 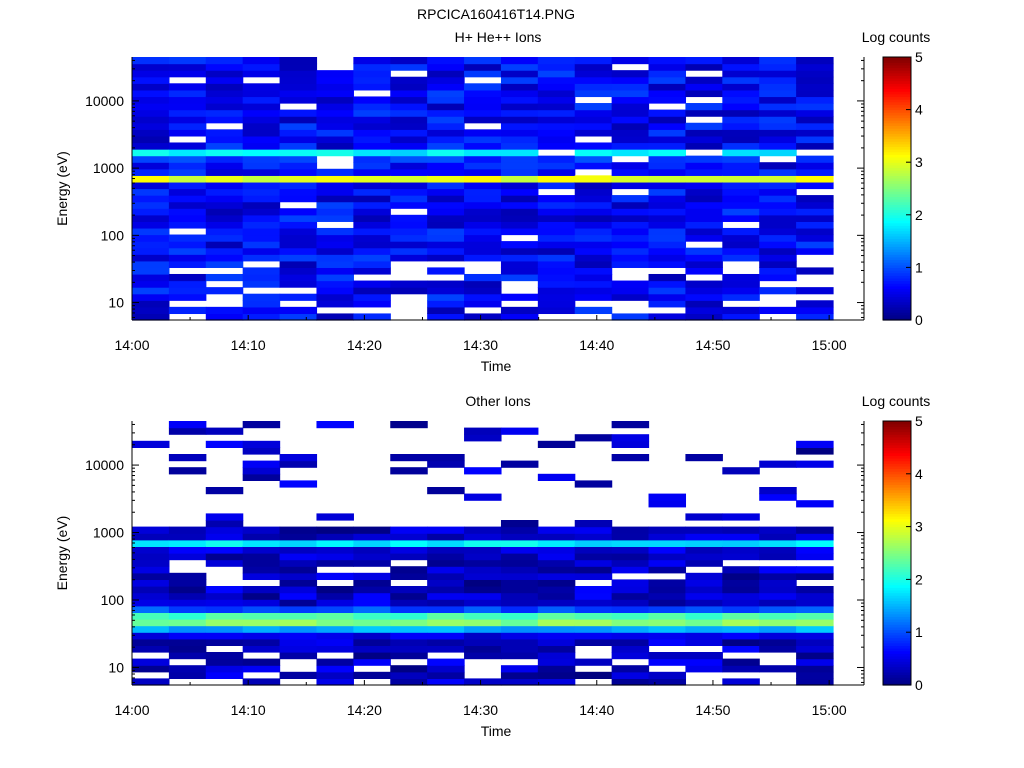 What do you see at coordinates (108, 533) in the screenshot?
I see `y-tick-label: 1000` at bounding box center [108, 533].